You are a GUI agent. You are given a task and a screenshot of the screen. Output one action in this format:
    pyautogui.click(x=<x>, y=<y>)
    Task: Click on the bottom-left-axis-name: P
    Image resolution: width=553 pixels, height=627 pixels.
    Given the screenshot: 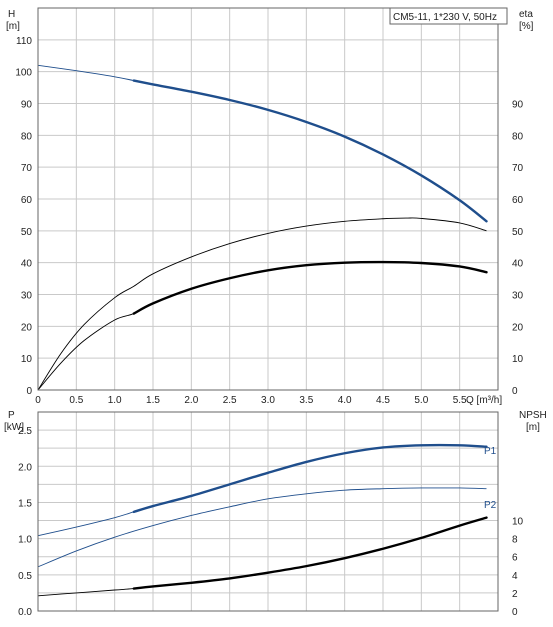 What is the action you would take?
    pyautogui.click(x=11, y=415)
    